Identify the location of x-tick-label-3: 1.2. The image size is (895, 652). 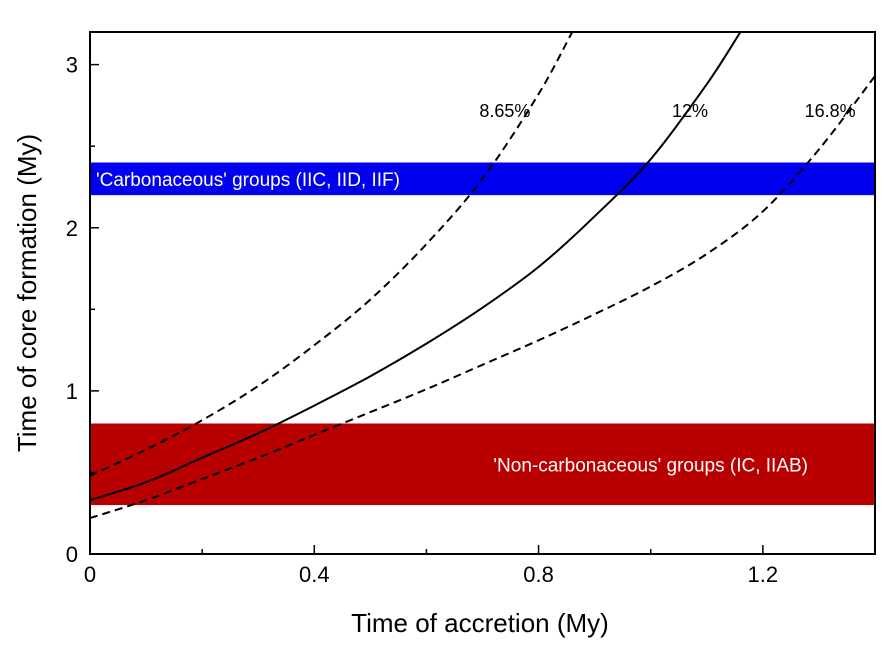
(763, 574).